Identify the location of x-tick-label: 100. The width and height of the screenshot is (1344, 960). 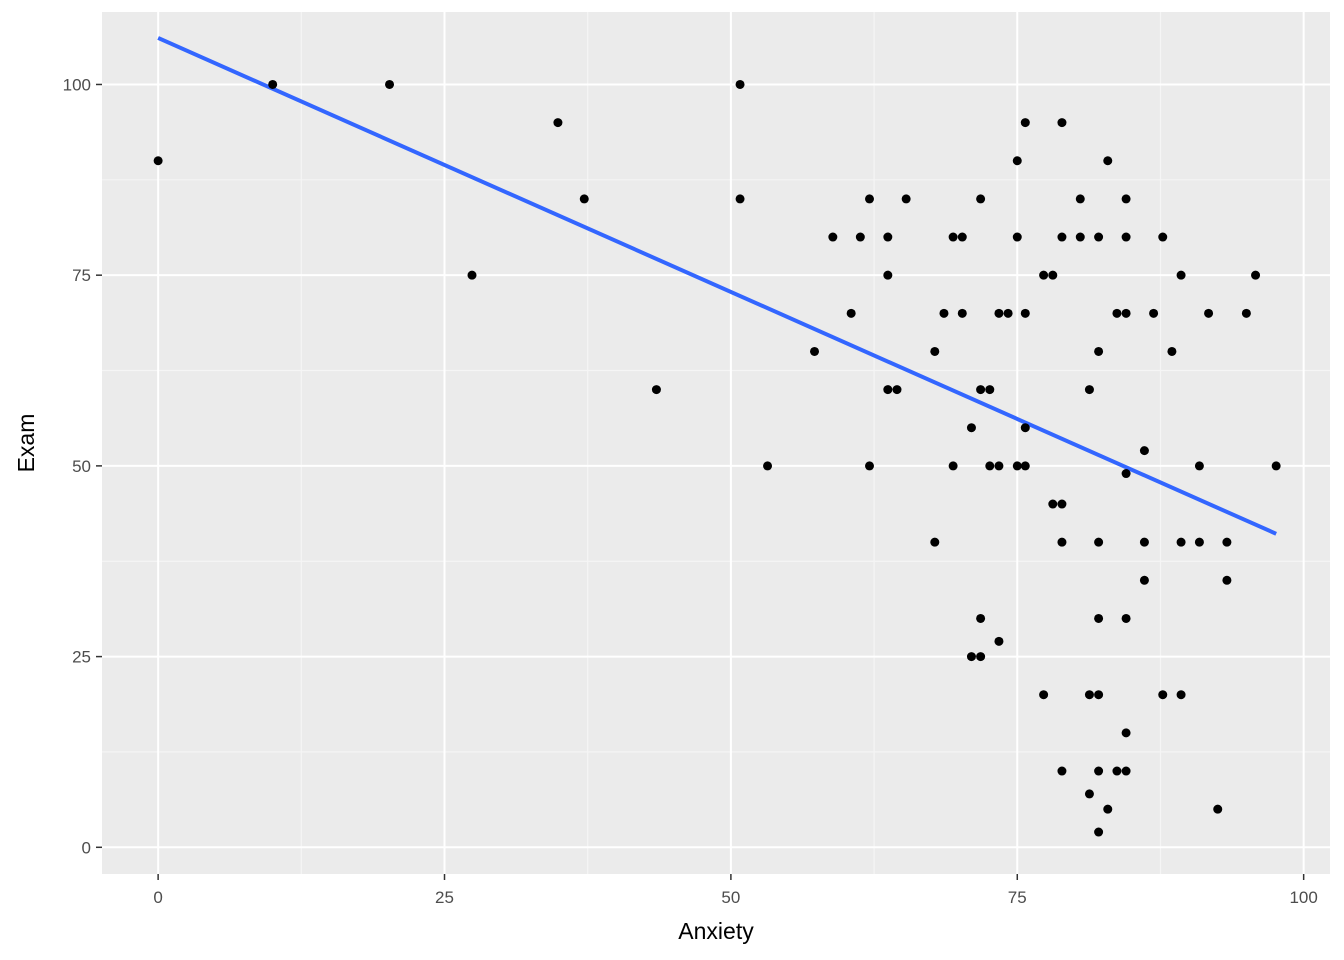
(1303, 897).